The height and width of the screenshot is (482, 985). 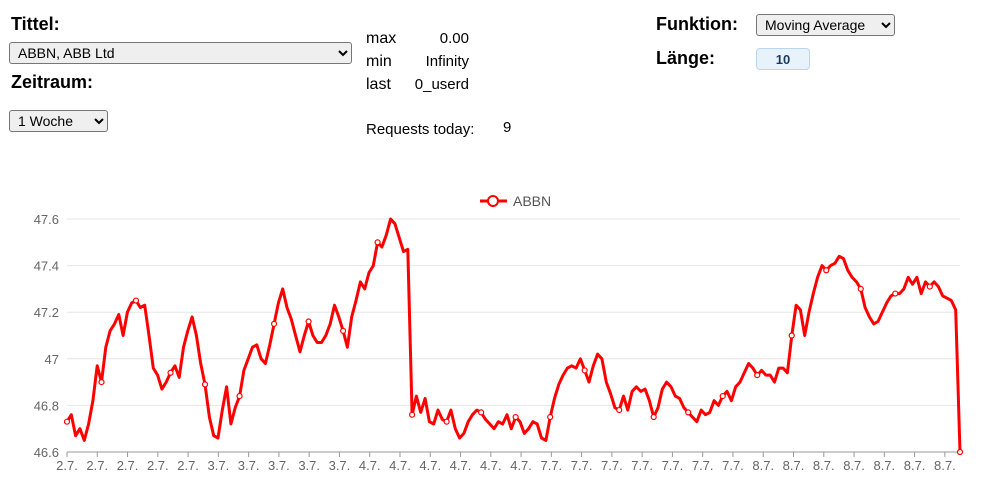 I want to click on title-select: ABBN, ABB Ltd, so click(x=180, y=53).